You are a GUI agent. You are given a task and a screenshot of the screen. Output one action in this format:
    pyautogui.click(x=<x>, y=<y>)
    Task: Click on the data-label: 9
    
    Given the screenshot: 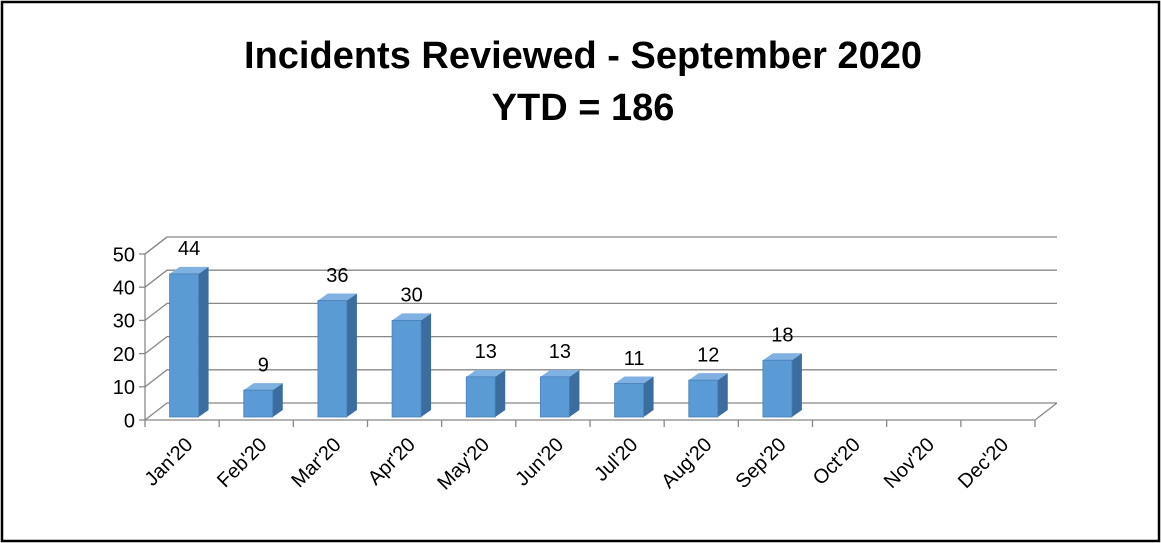 What is the action you would take?
    pyautogui.click(x=263, y=365)
    